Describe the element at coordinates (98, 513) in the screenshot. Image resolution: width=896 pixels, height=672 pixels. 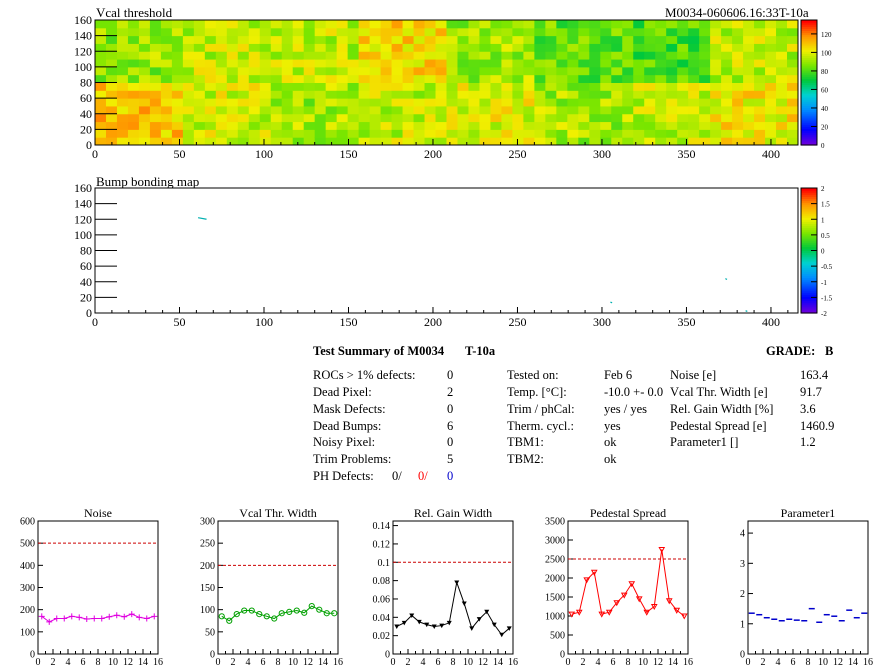
I see `noise-title: Noise` at that location.